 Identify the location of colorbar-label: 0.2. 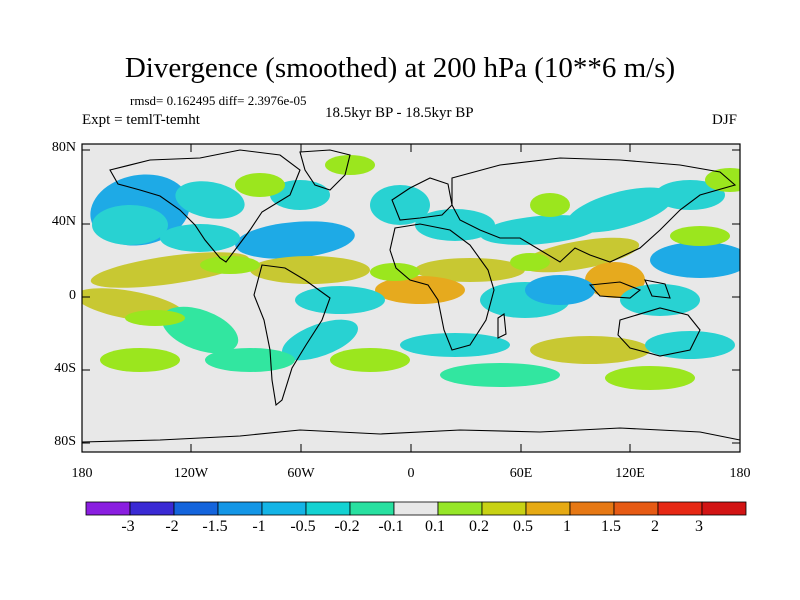
(479, 526).